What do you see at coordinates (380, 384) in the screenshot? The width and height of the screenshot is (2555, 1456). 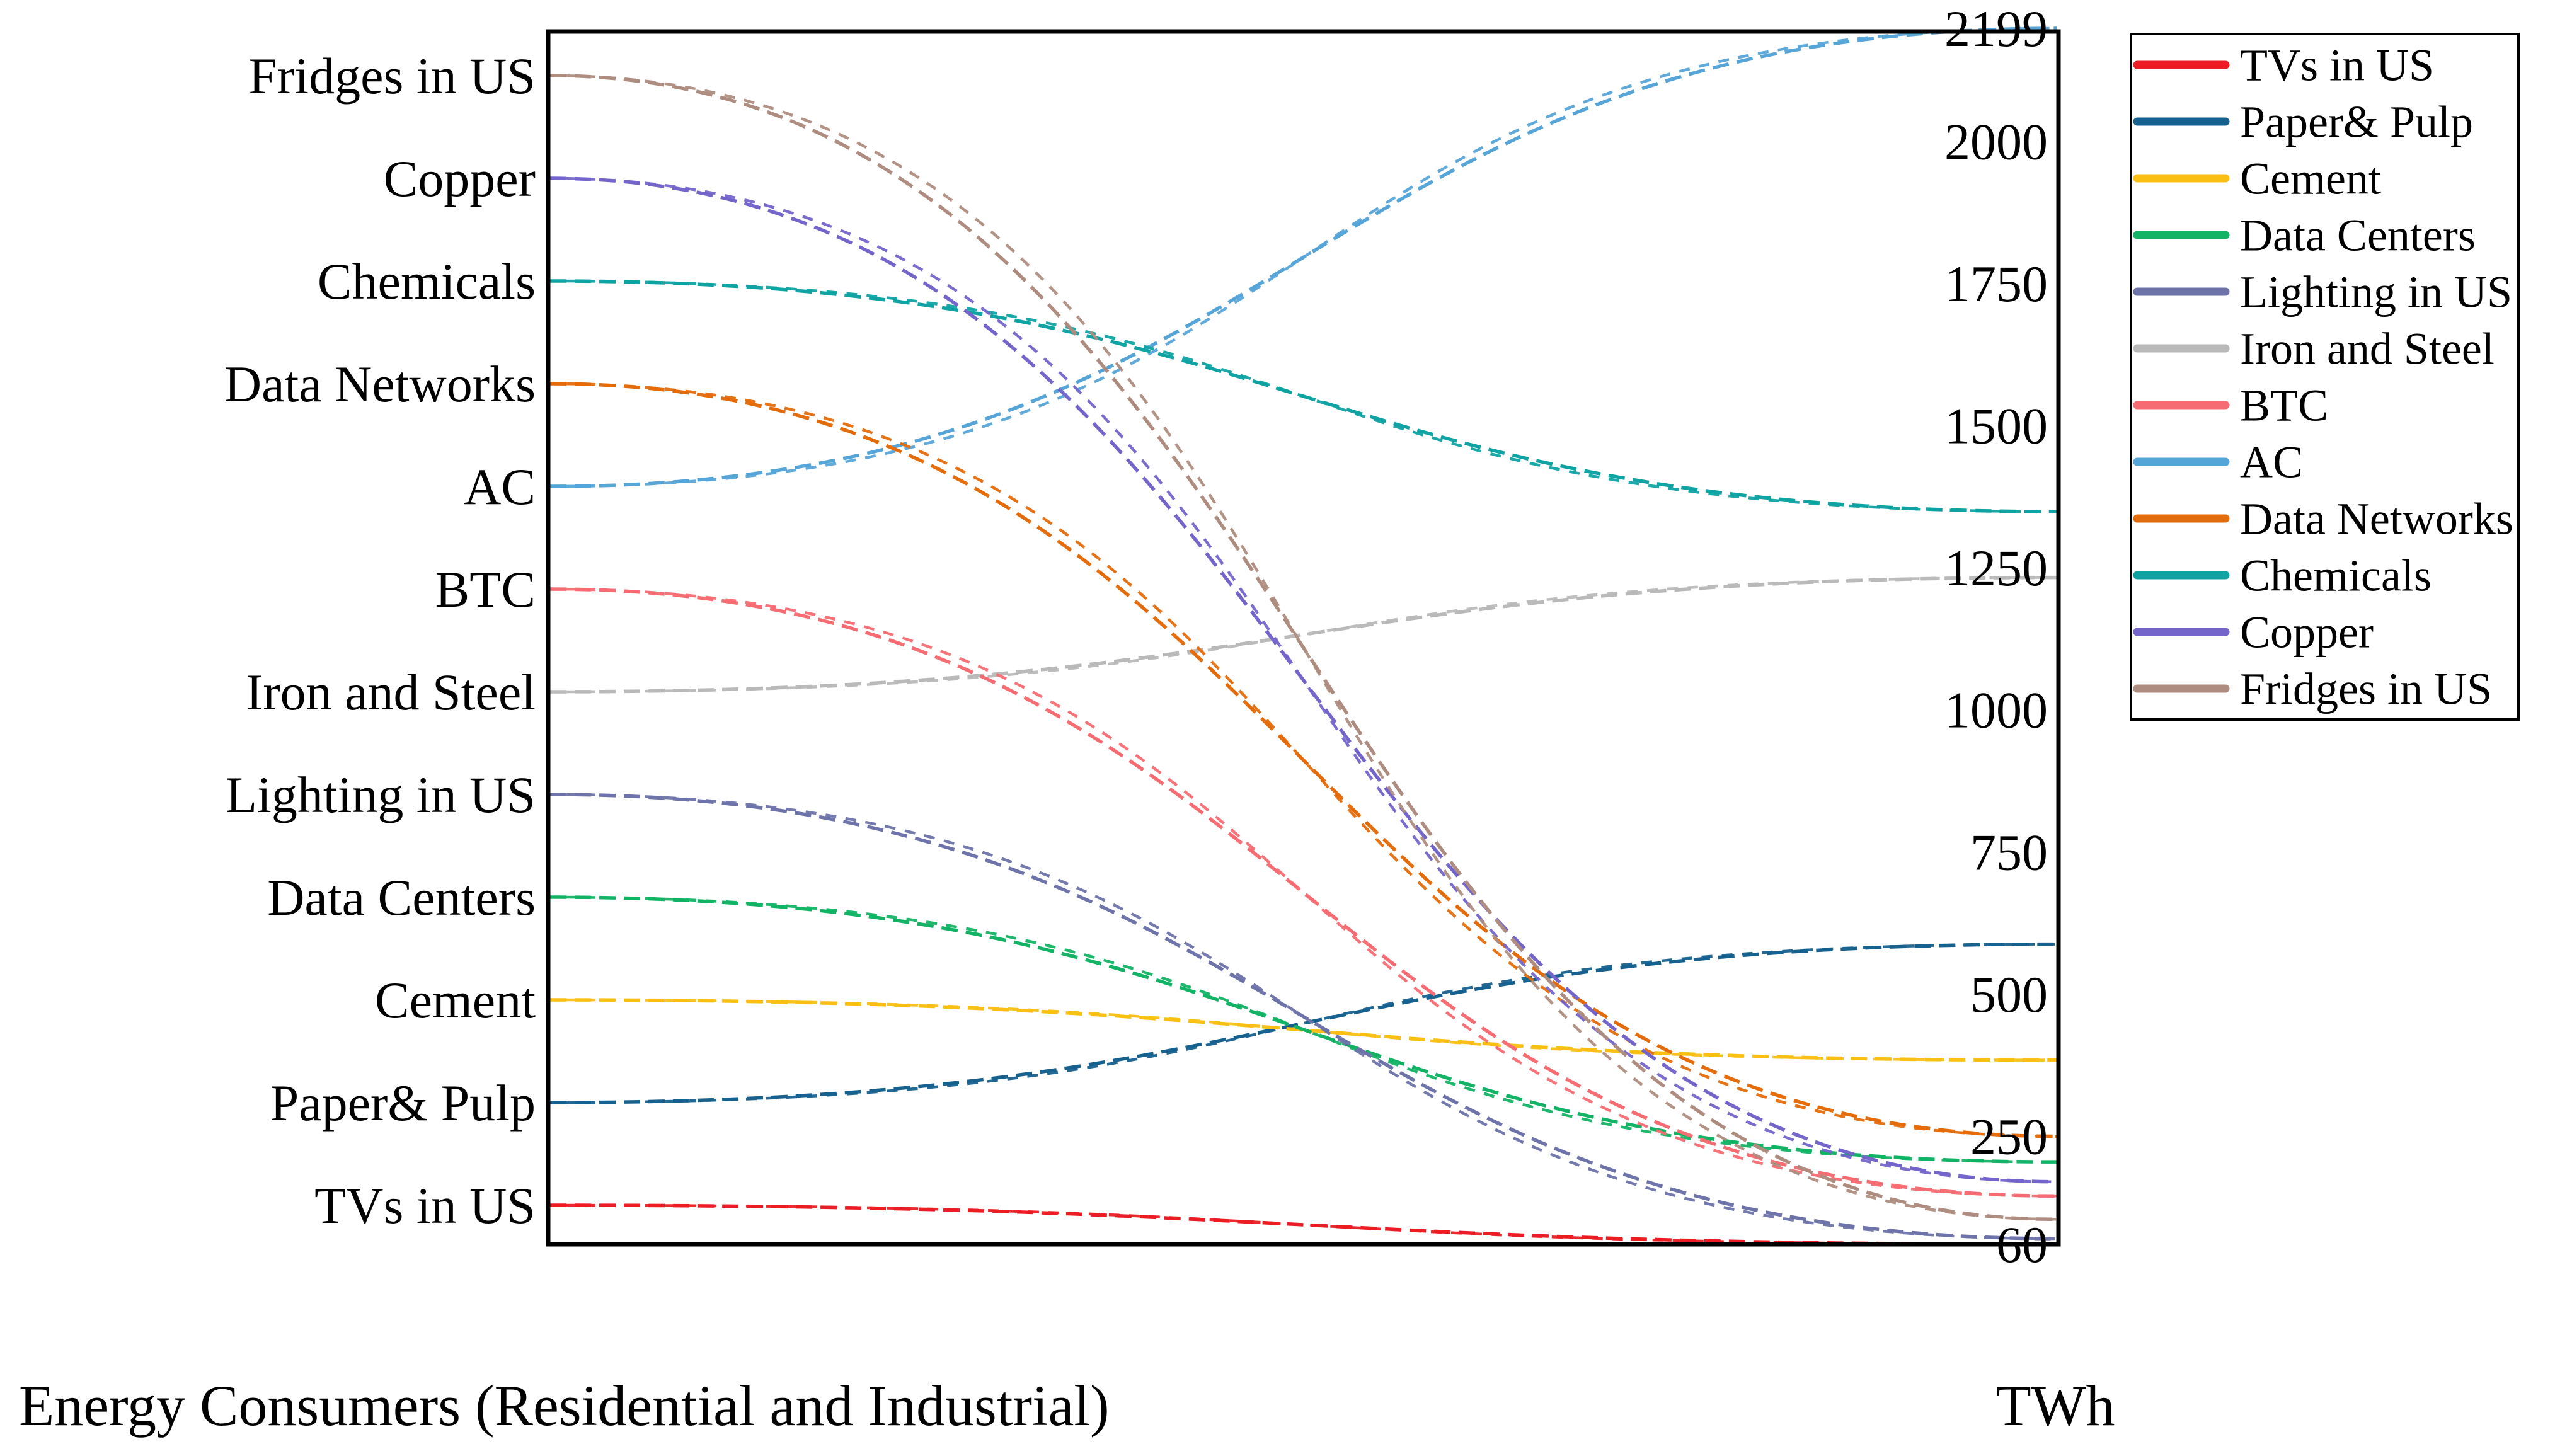 I see `left-category-label-data-networks: Data Networks` at bounding box center [380, 384].